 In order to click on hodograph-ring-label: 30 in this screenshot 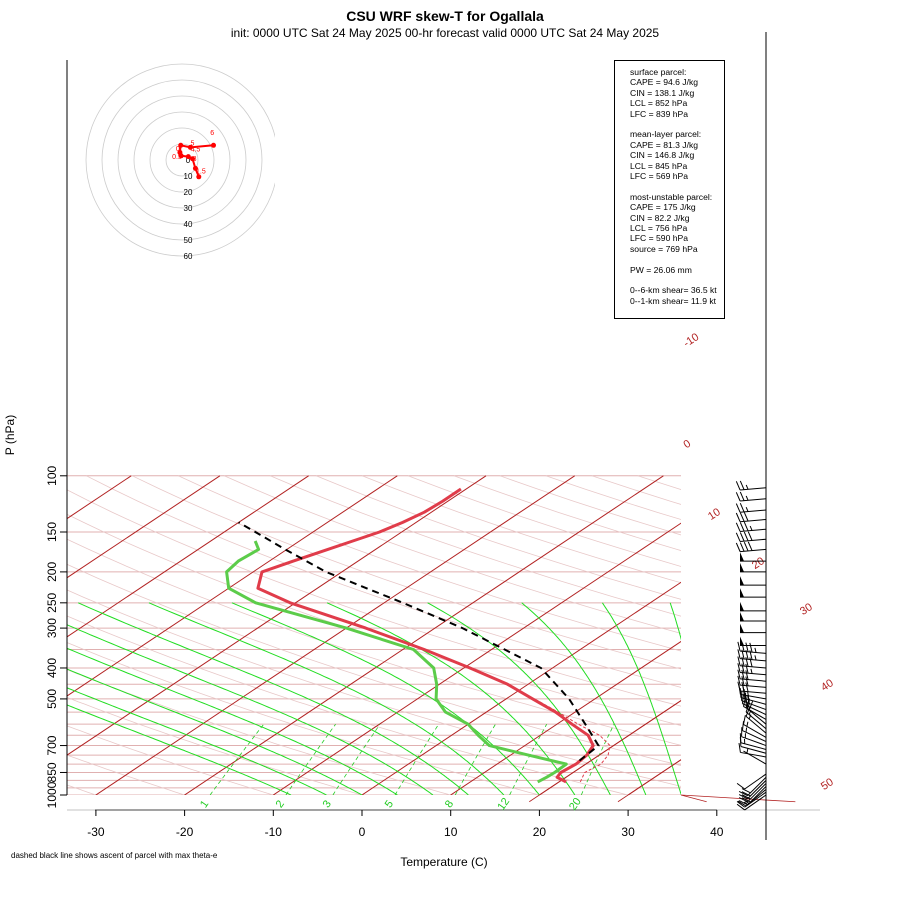, I will do `click(188, 208)`.